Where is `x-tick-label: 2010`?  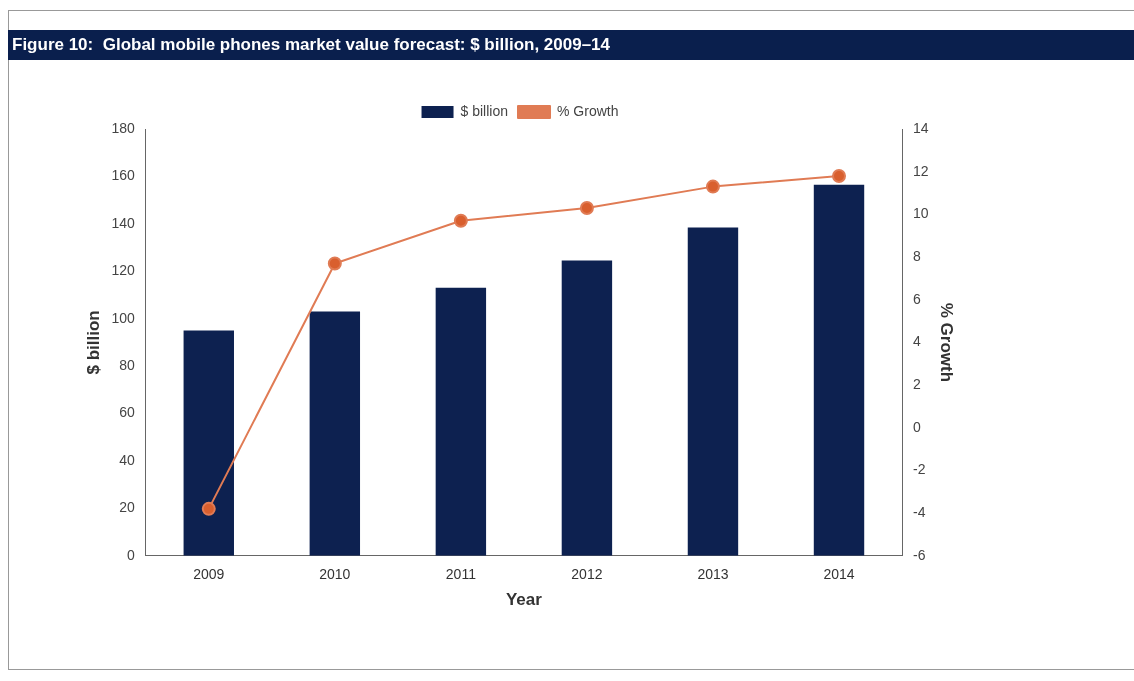 x-tick-label: 2010 is located at coordinates (335, 574).